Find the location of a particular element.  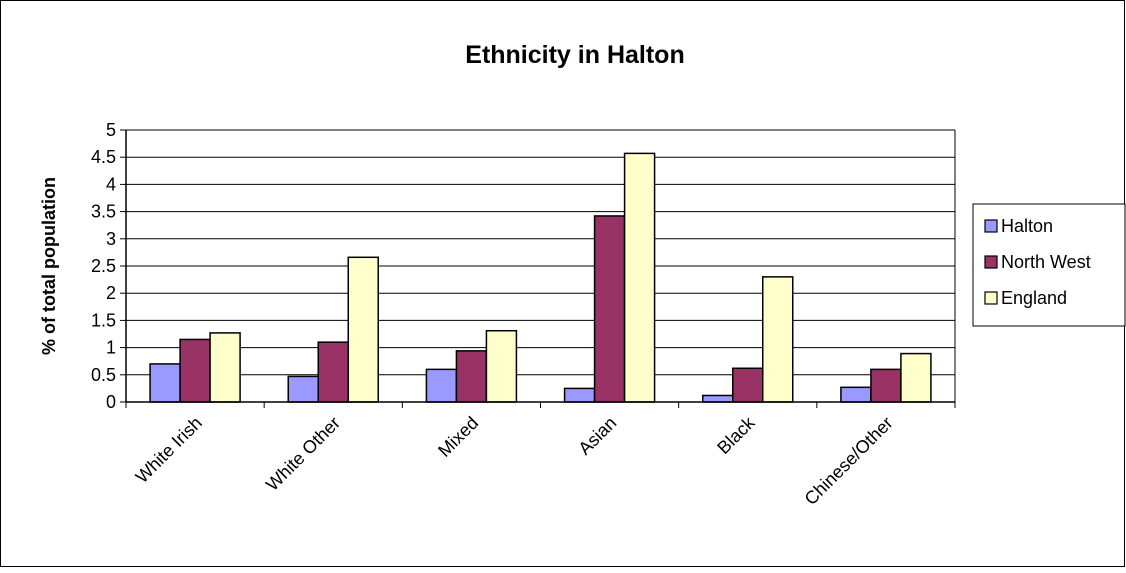

y-tick-label: 1.5 is located at coordinates (103, 320).